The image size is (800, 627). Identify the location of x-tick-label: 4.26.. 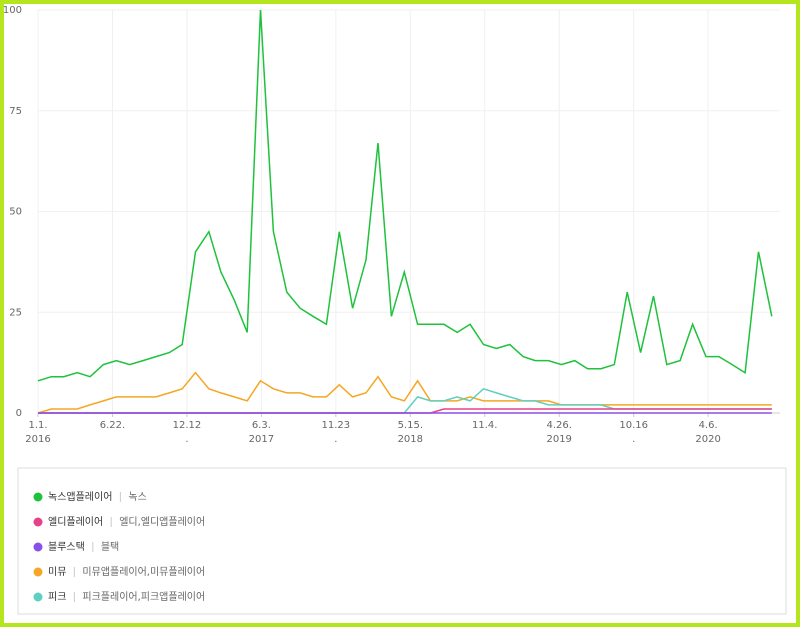
(558, 425).